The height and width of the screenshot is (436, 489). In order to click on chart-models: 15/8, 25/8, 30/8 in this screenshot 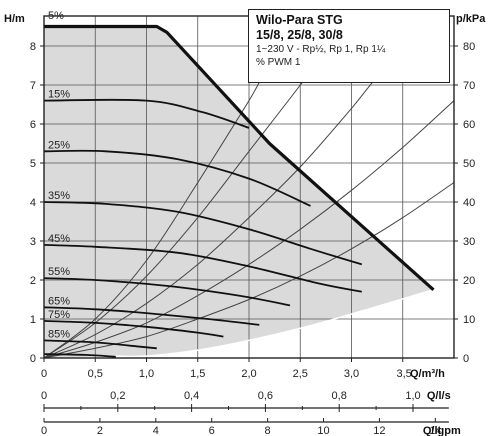, I will do `click(299, 35)`.